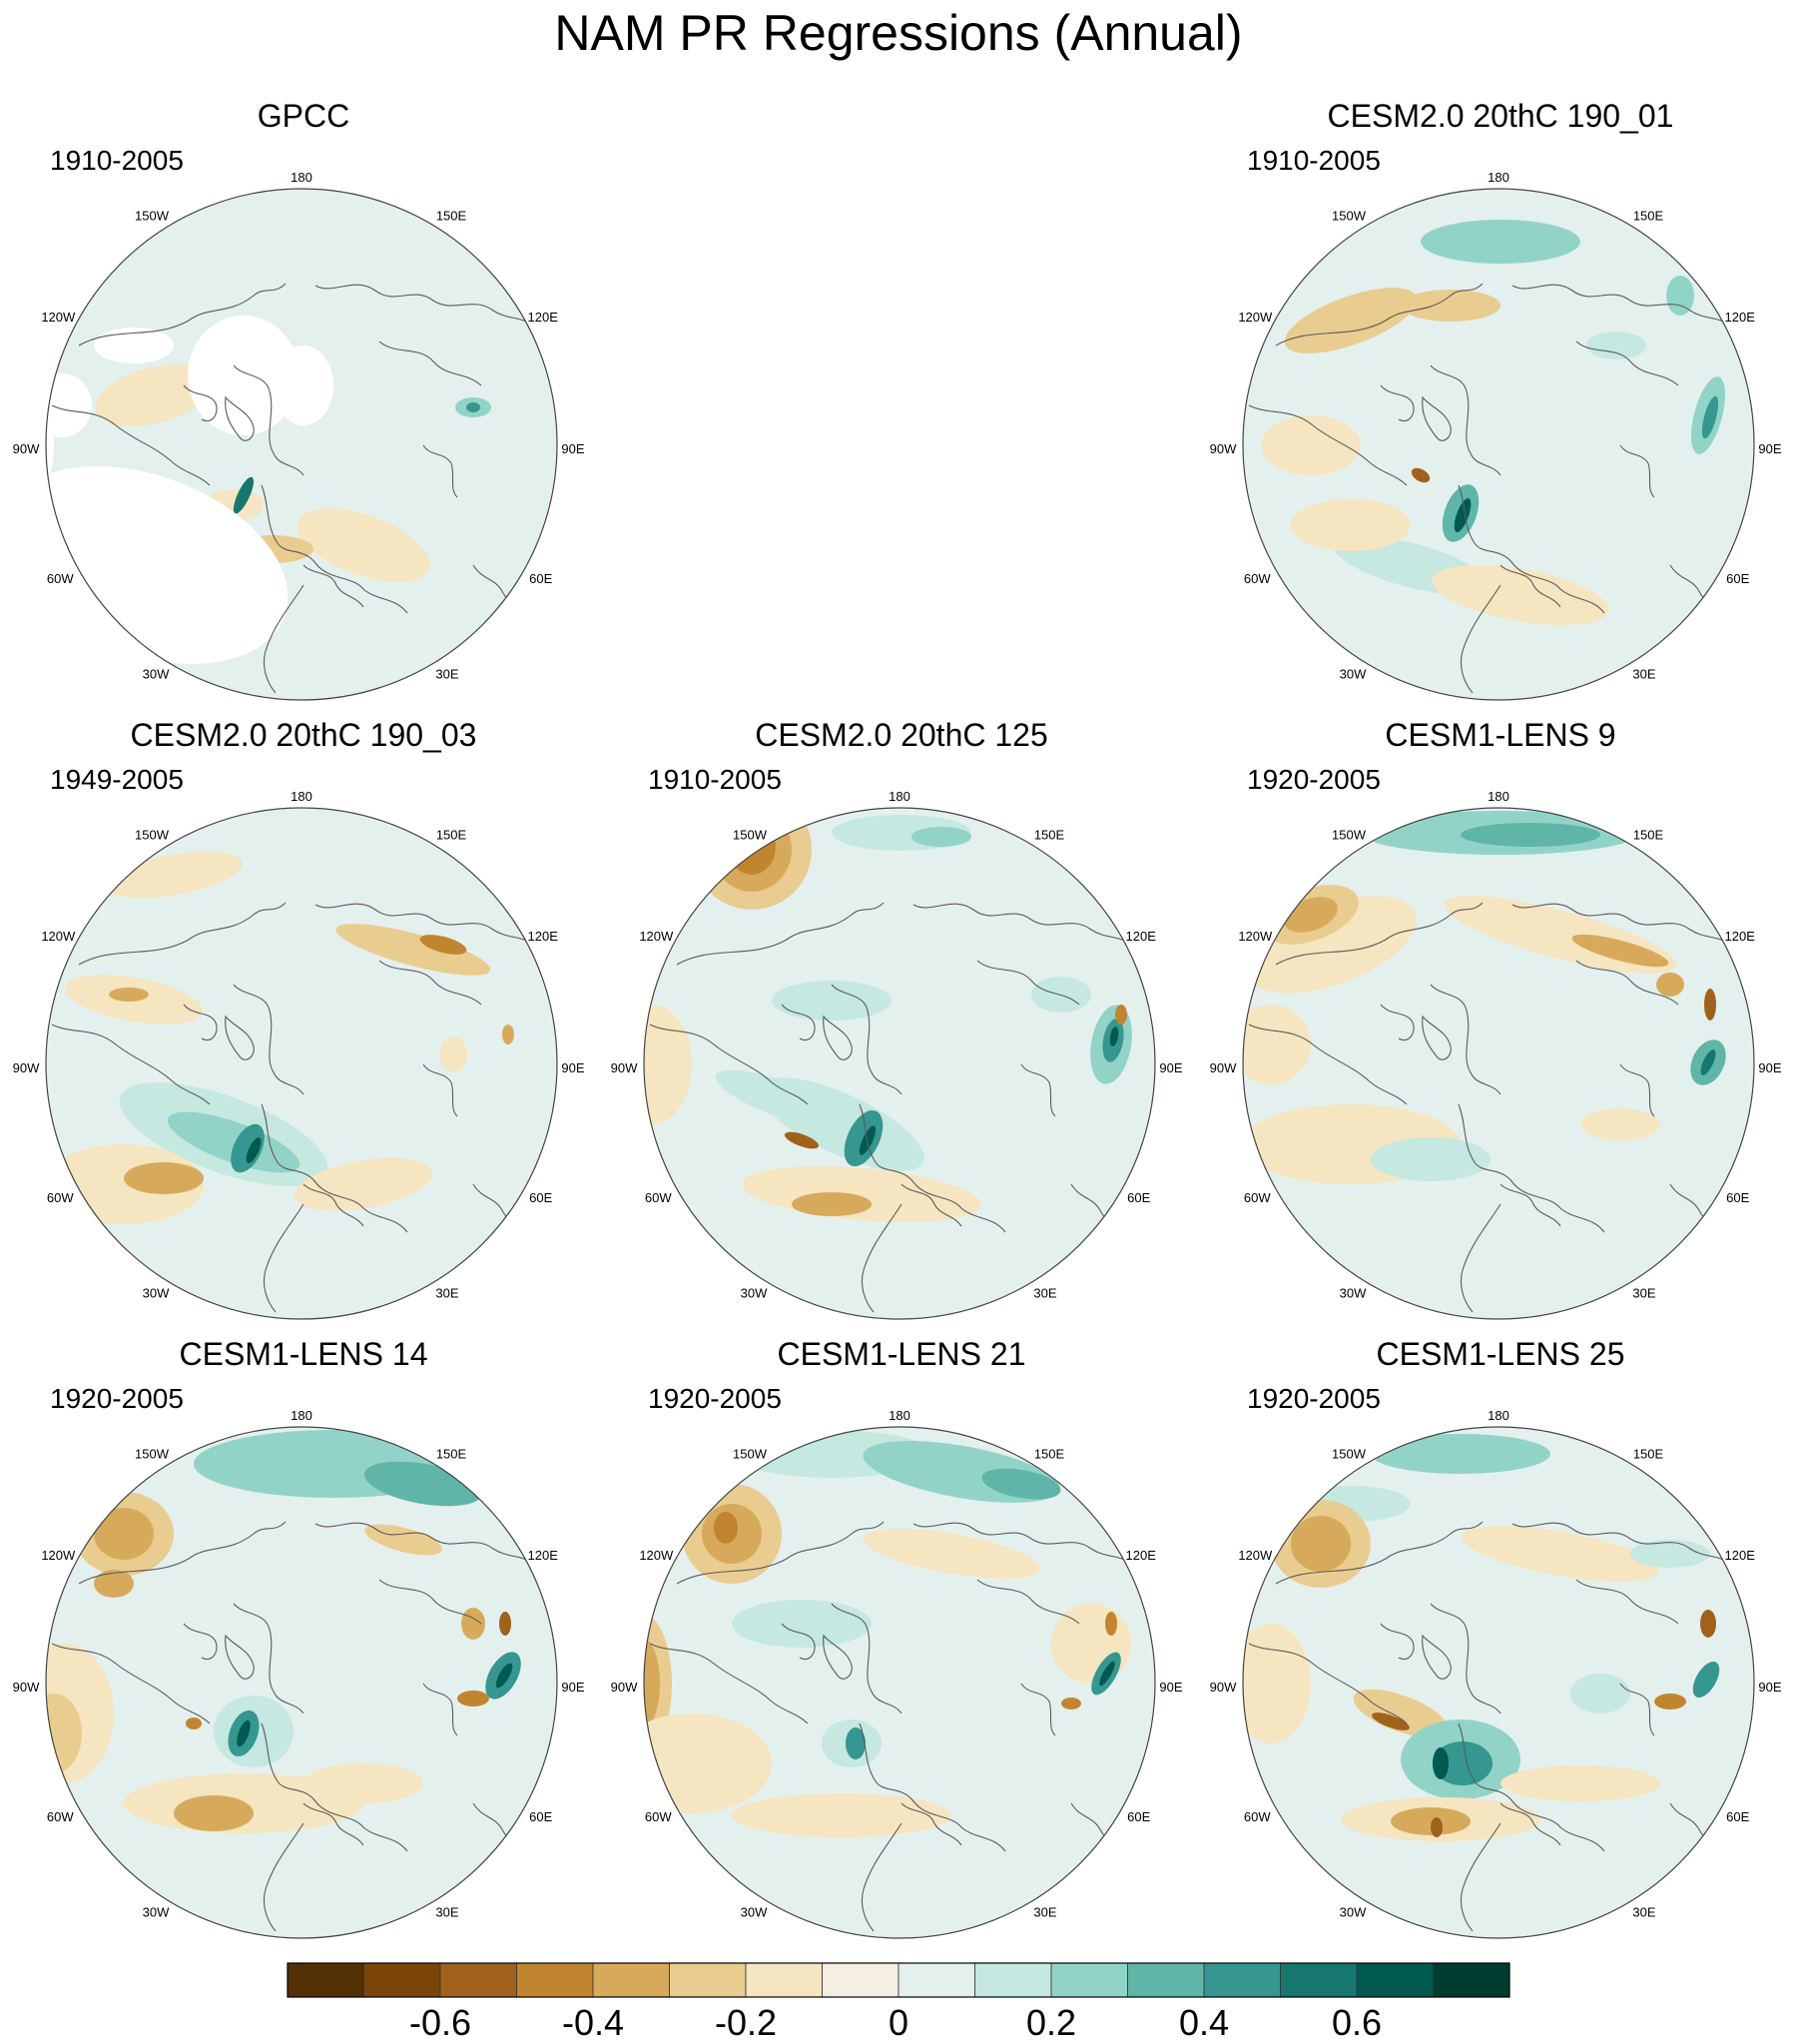 The width and height of the screenshot is (1797, 2044). I want to click on longitude-label: 30E, so click(446, 1912).